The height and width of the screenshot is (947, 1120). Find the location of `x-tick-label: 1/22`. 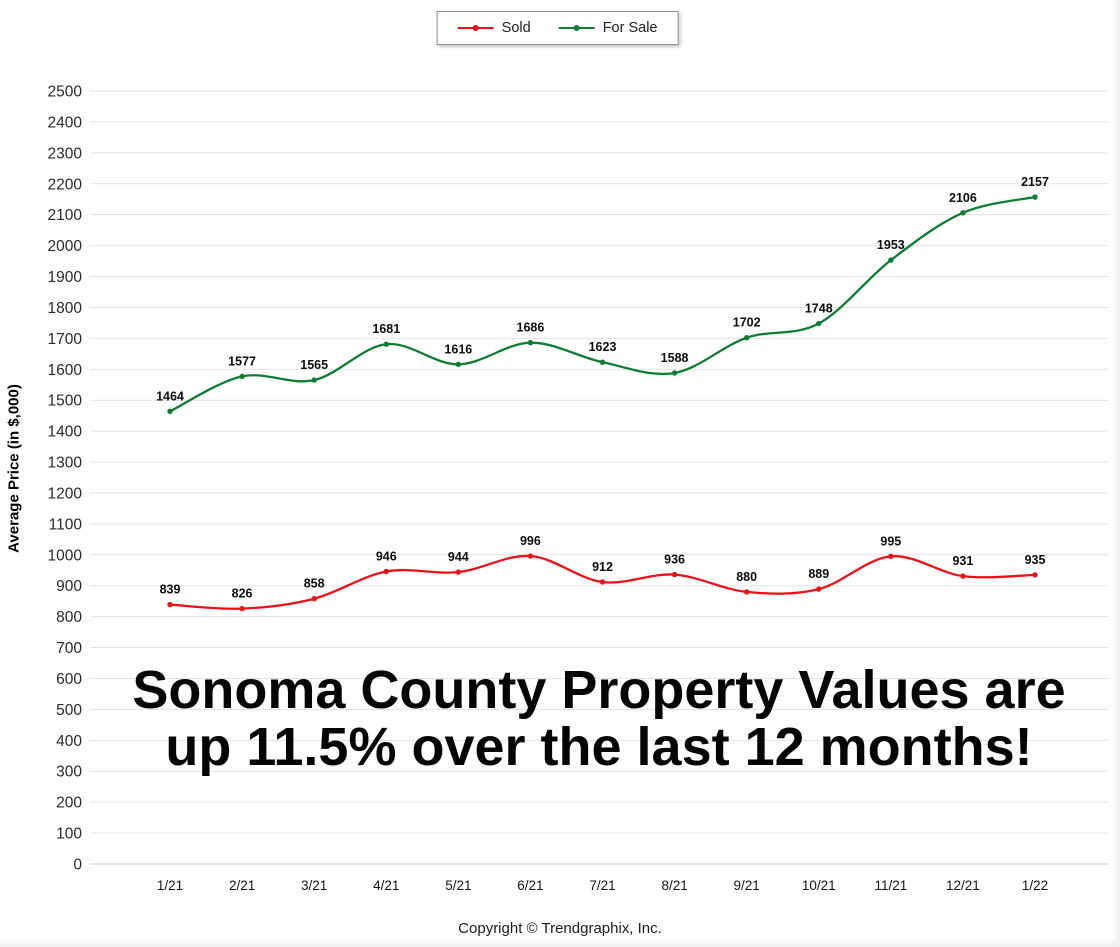

x-tick-label: 1/22 is located at coordinates (1035, 885).